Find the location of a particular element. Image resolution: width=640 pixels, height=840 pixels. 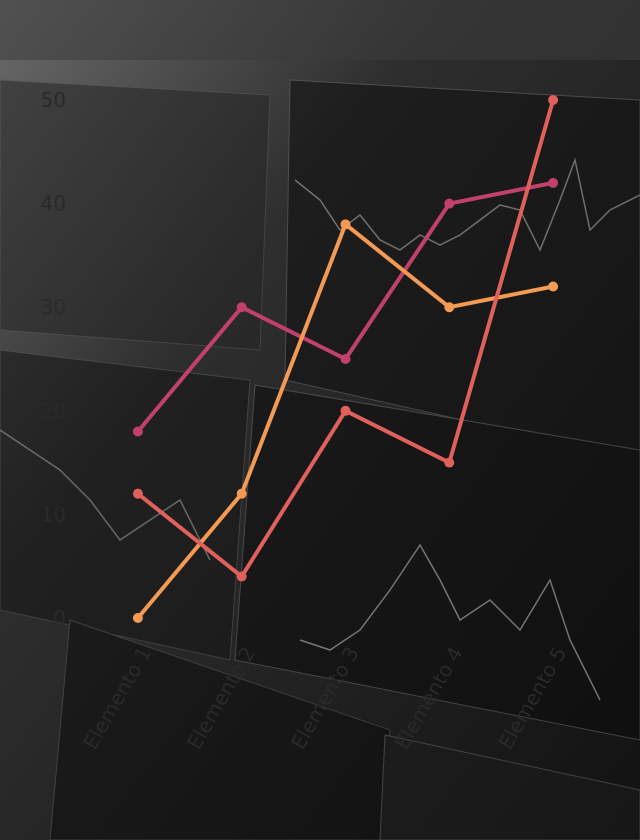

y-tick-label: 20 is located at coordinates (53, 411).